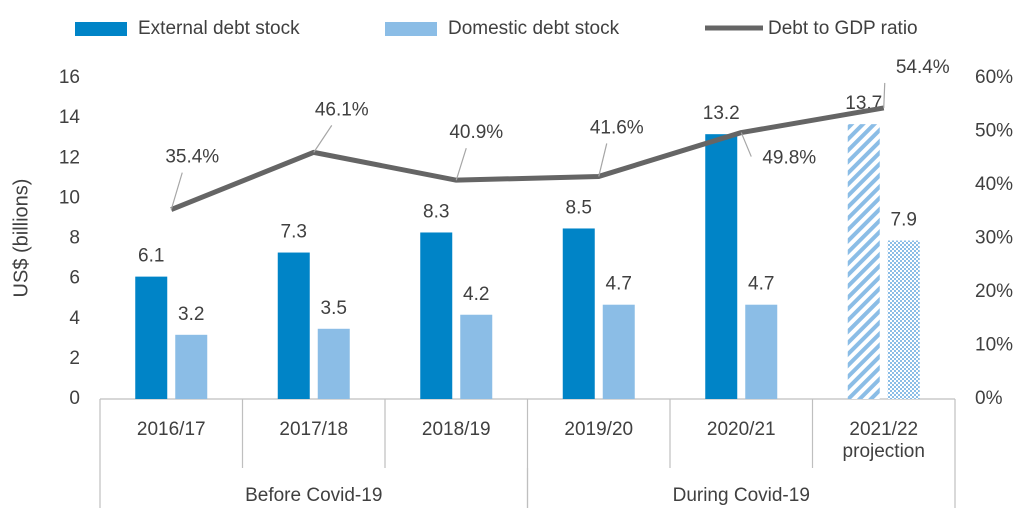  I want to click on line, so click(527, 158).